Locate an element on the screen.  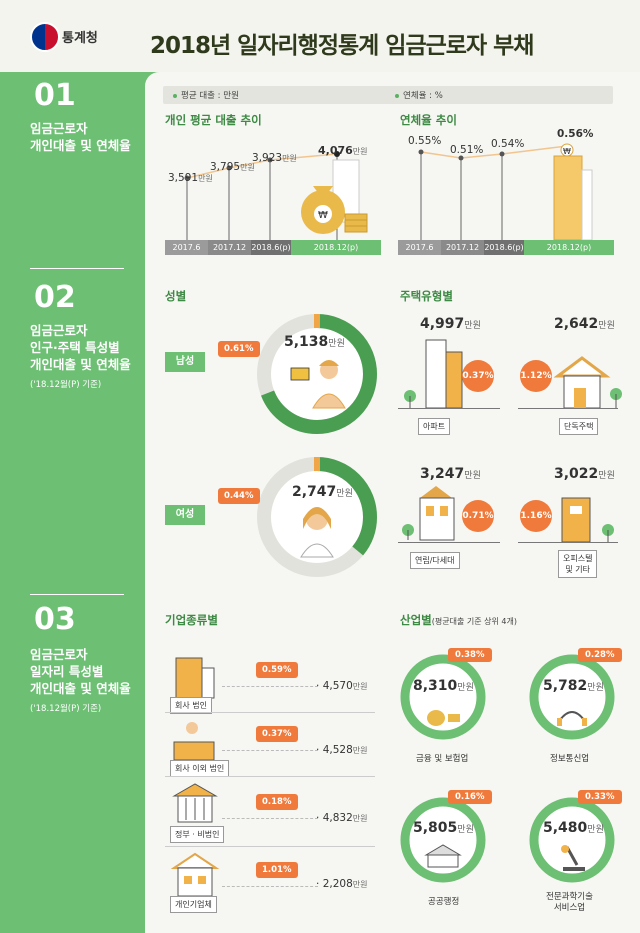
apartment-icon is located at coordinates (433, 374).